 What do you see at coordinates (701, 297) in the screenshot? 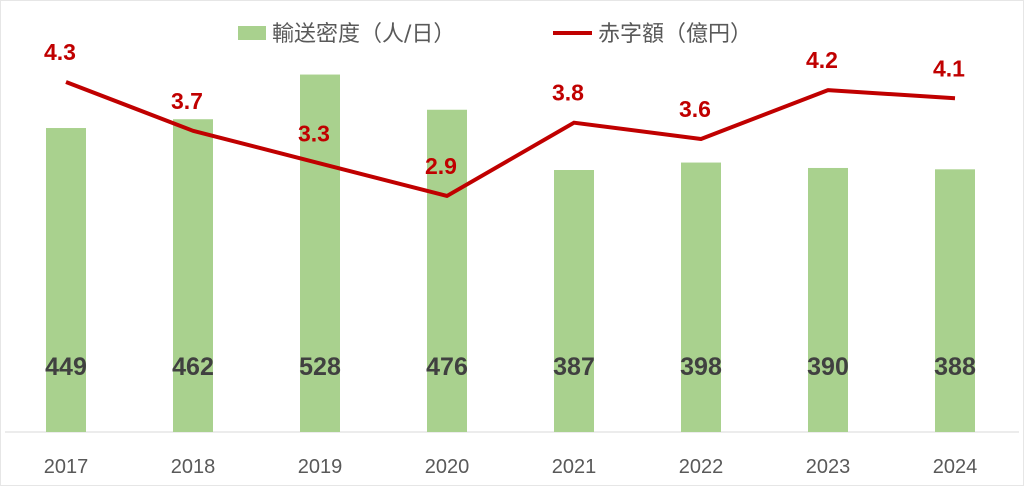
I see `bar-2022` at bounding box center [701, 297].